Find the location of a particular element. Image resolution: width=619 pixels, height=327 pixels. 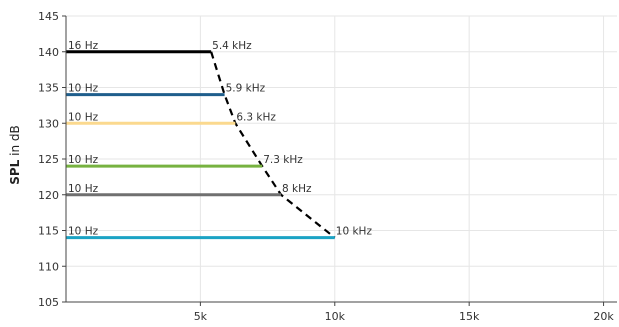

limit-curve is located at coordinates (273, 145).